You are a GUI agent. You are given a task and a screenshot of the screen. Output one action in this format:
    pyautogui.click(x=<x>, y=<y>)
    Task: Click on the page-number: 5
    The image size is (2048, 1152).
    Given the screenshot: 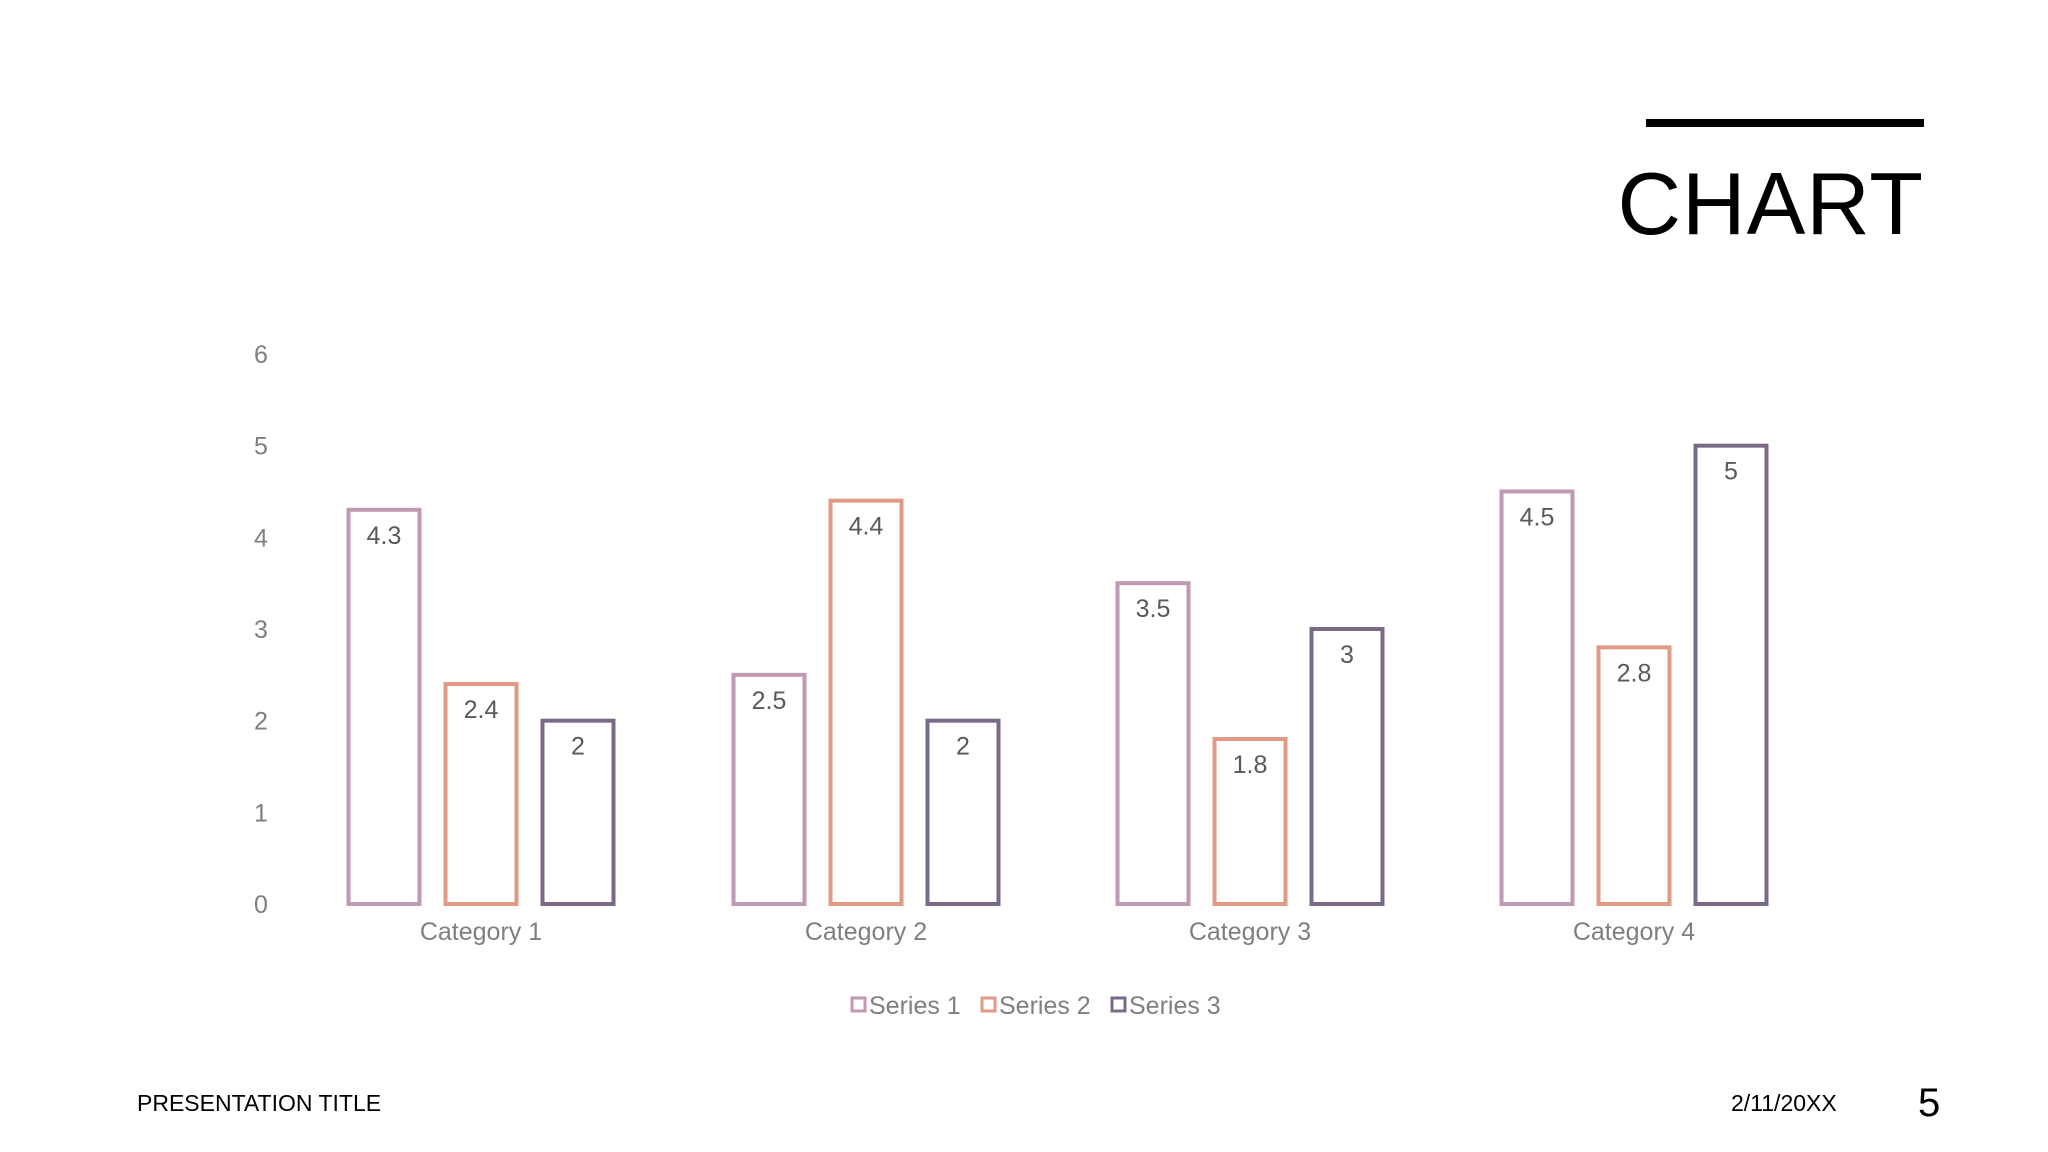 What is the action you would take?
    pyautogui.click(x=1929, y=1103)
    